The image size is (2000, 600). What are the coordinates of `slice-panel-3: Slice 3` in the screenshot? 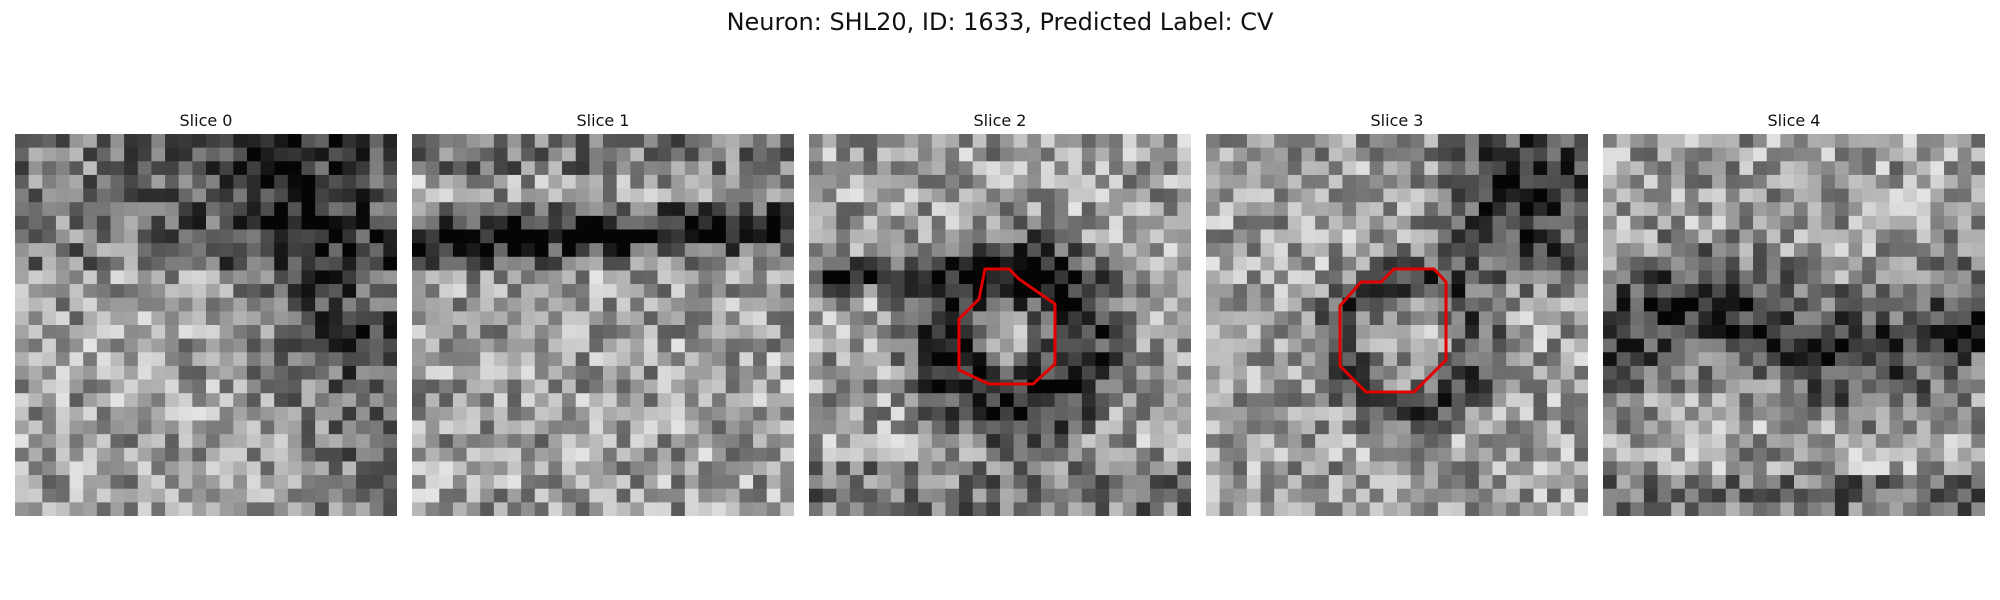 It's located at (1397, 312).